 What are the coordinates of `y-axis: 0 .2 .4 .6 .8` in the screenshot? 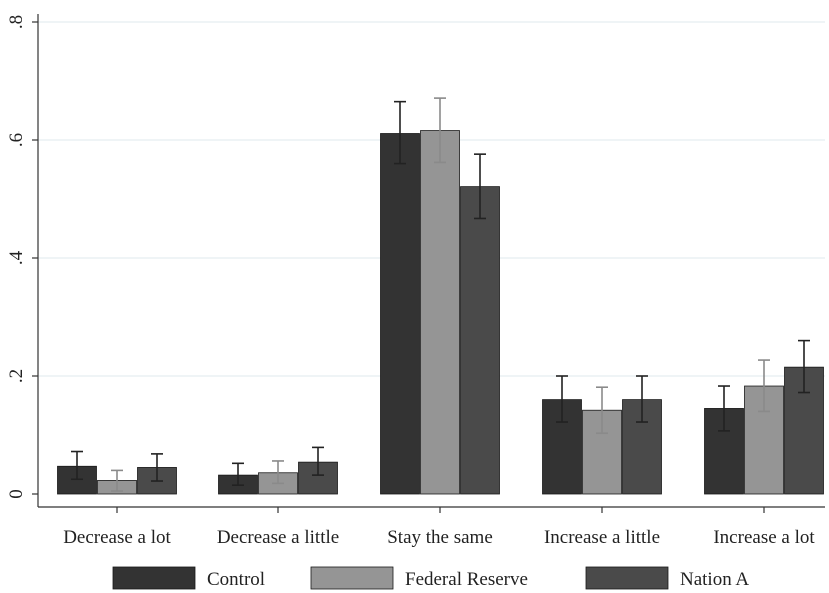 It's located at (22, 260).